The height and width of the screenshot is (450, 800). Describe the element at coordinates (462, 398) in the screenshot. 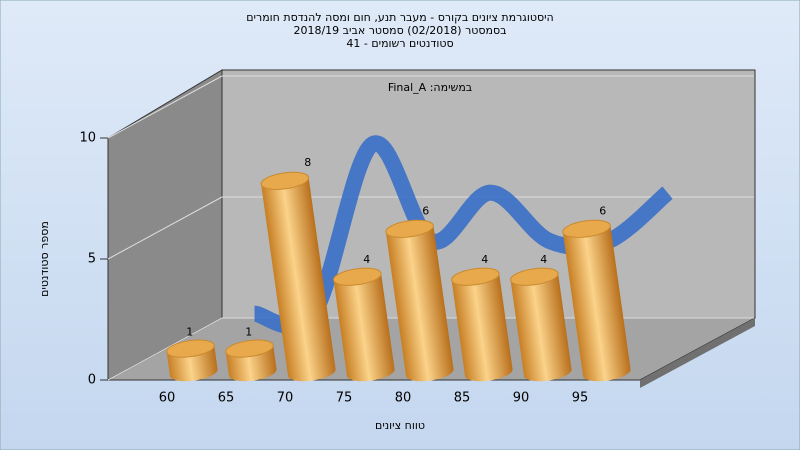

I see `x-tick-label: 85` at that location.